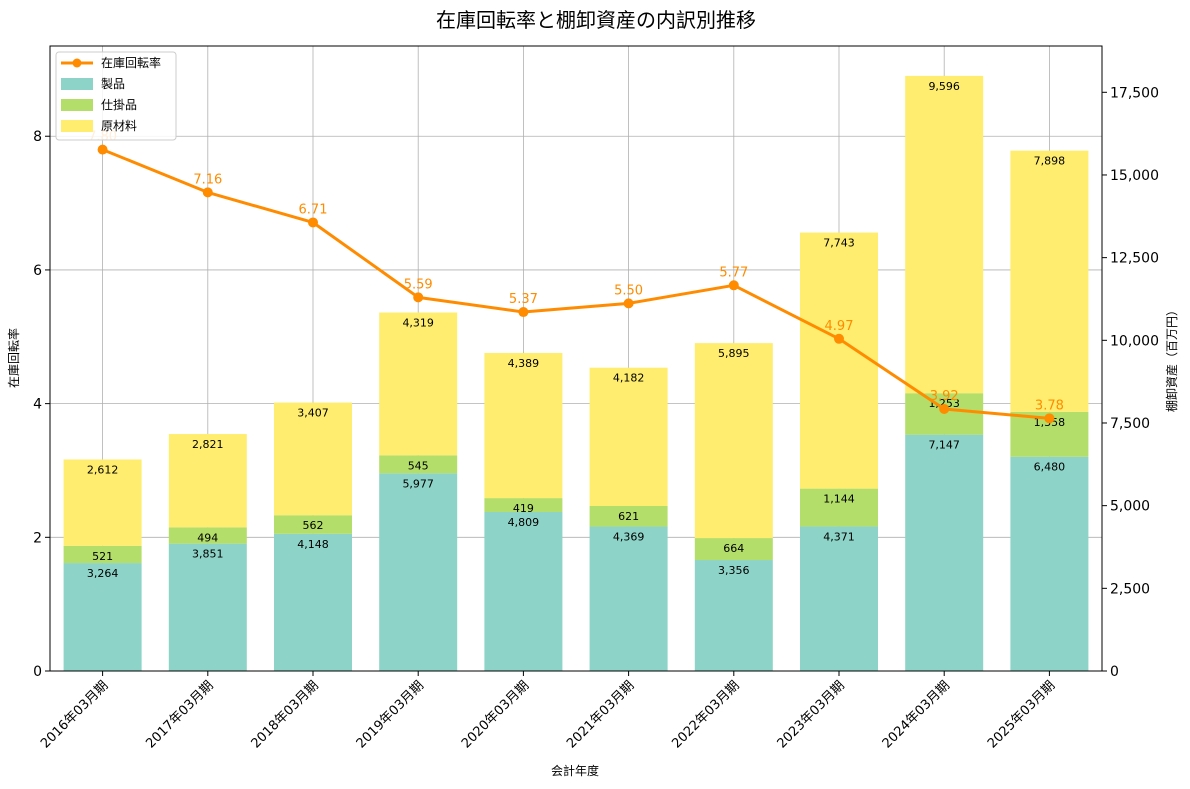 Image resolution: width=1190 pixels, height=789 pixels. What do you see at coordinates (944, 445) in the screenshot?
I see `bar-segment-label: 7,147` at bounding box center [944, 445].